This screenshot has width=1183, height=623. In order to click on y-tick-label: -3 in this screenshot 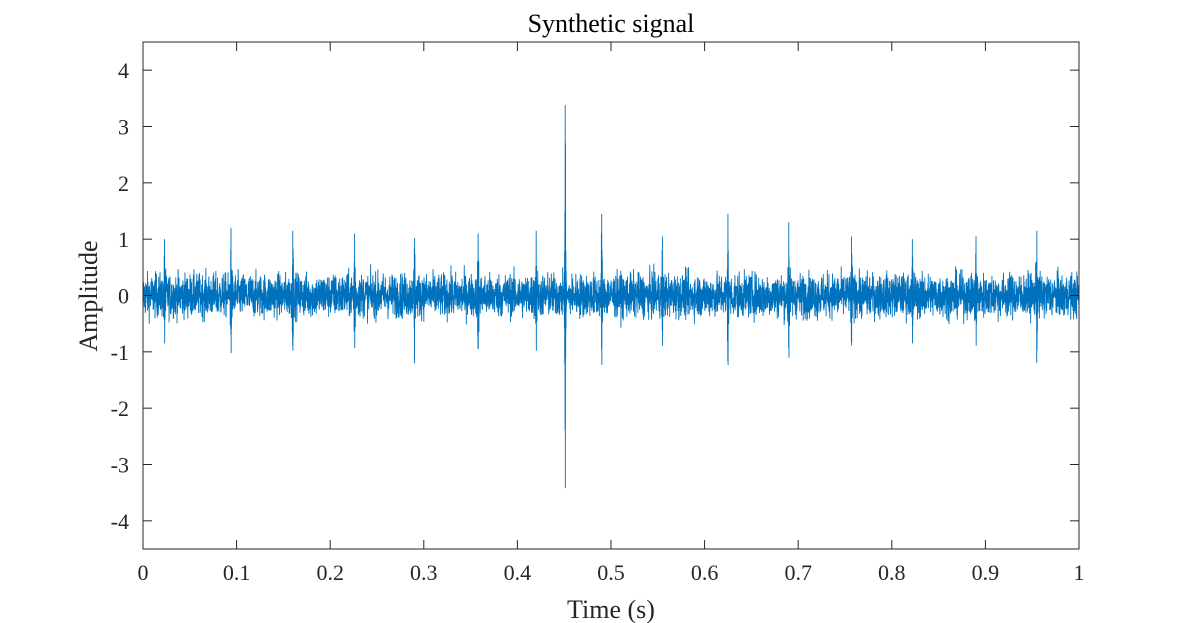, I will do `click(120, 465)`.